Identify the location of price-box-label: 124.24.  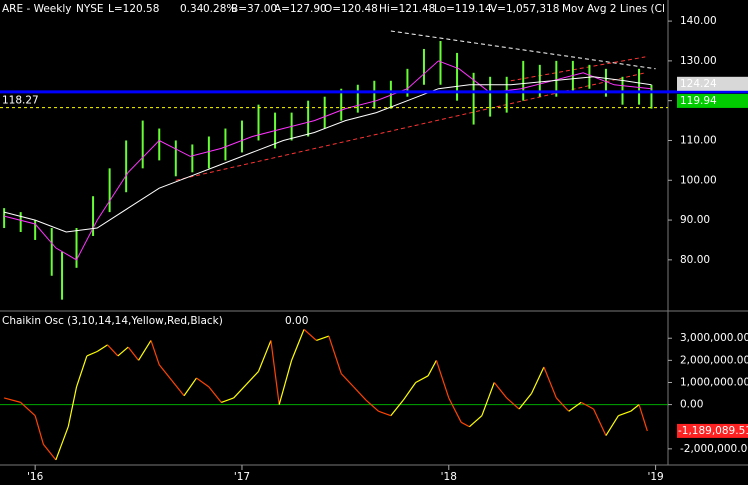
(698, 84).